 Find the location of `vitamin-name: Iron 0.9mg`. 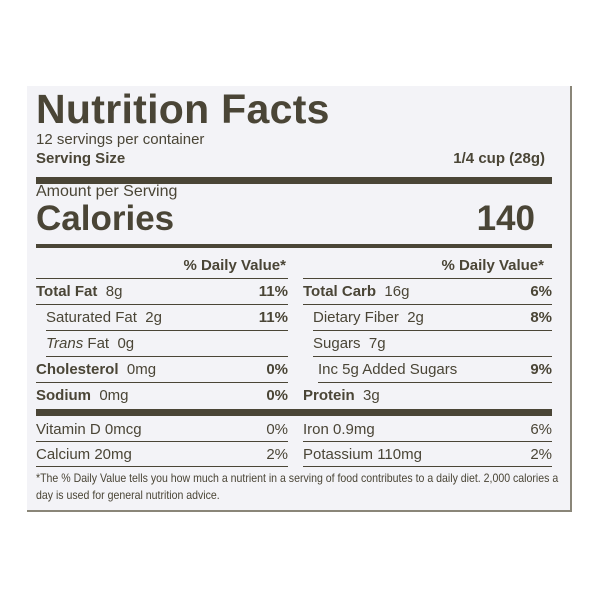

vitamin-name: Iron 0.9mg is located at coordinates (339, 429).